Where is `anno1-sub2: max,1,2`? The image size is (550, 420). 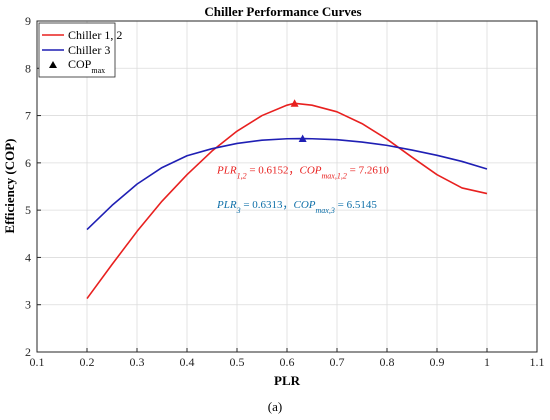 anno1-sub2: max,1,2 is located at coordinates (334, 175).